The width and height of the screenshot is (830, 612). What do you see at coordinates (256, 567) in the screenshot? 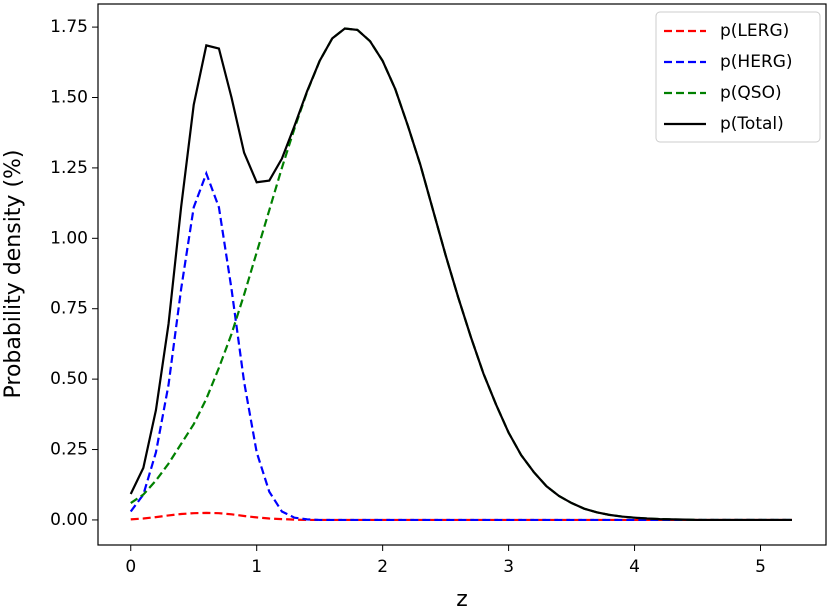
I see `x-tick-label: 1` at bounding box center [256, 567].